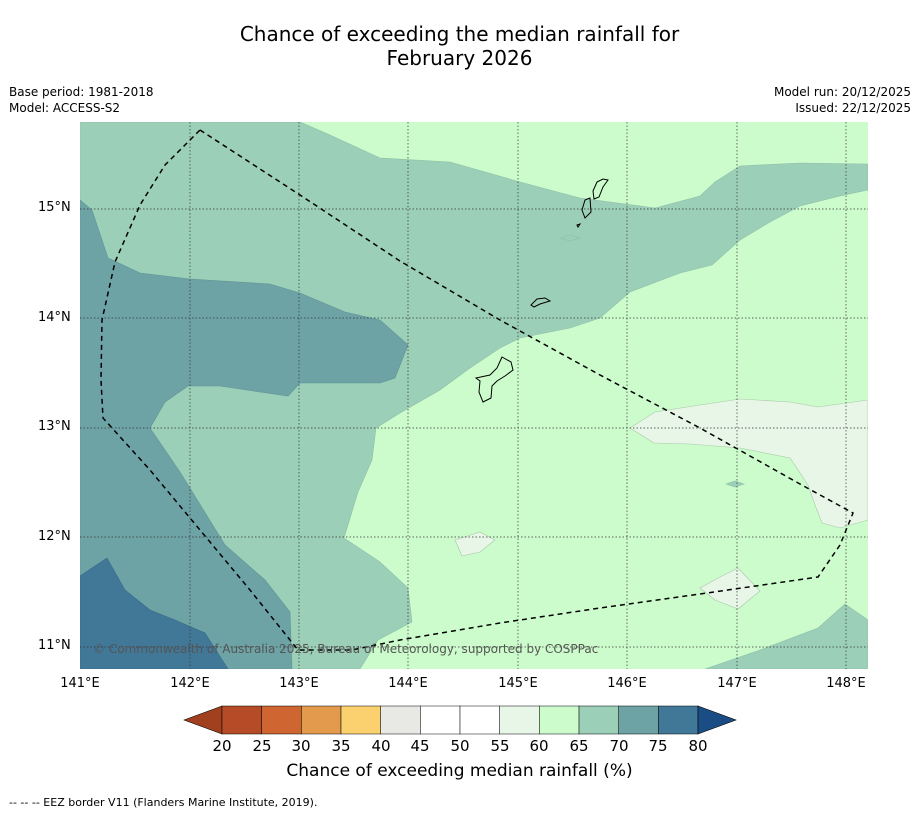  I want to click on colorbar-label-20: 20, so click(222, 746).